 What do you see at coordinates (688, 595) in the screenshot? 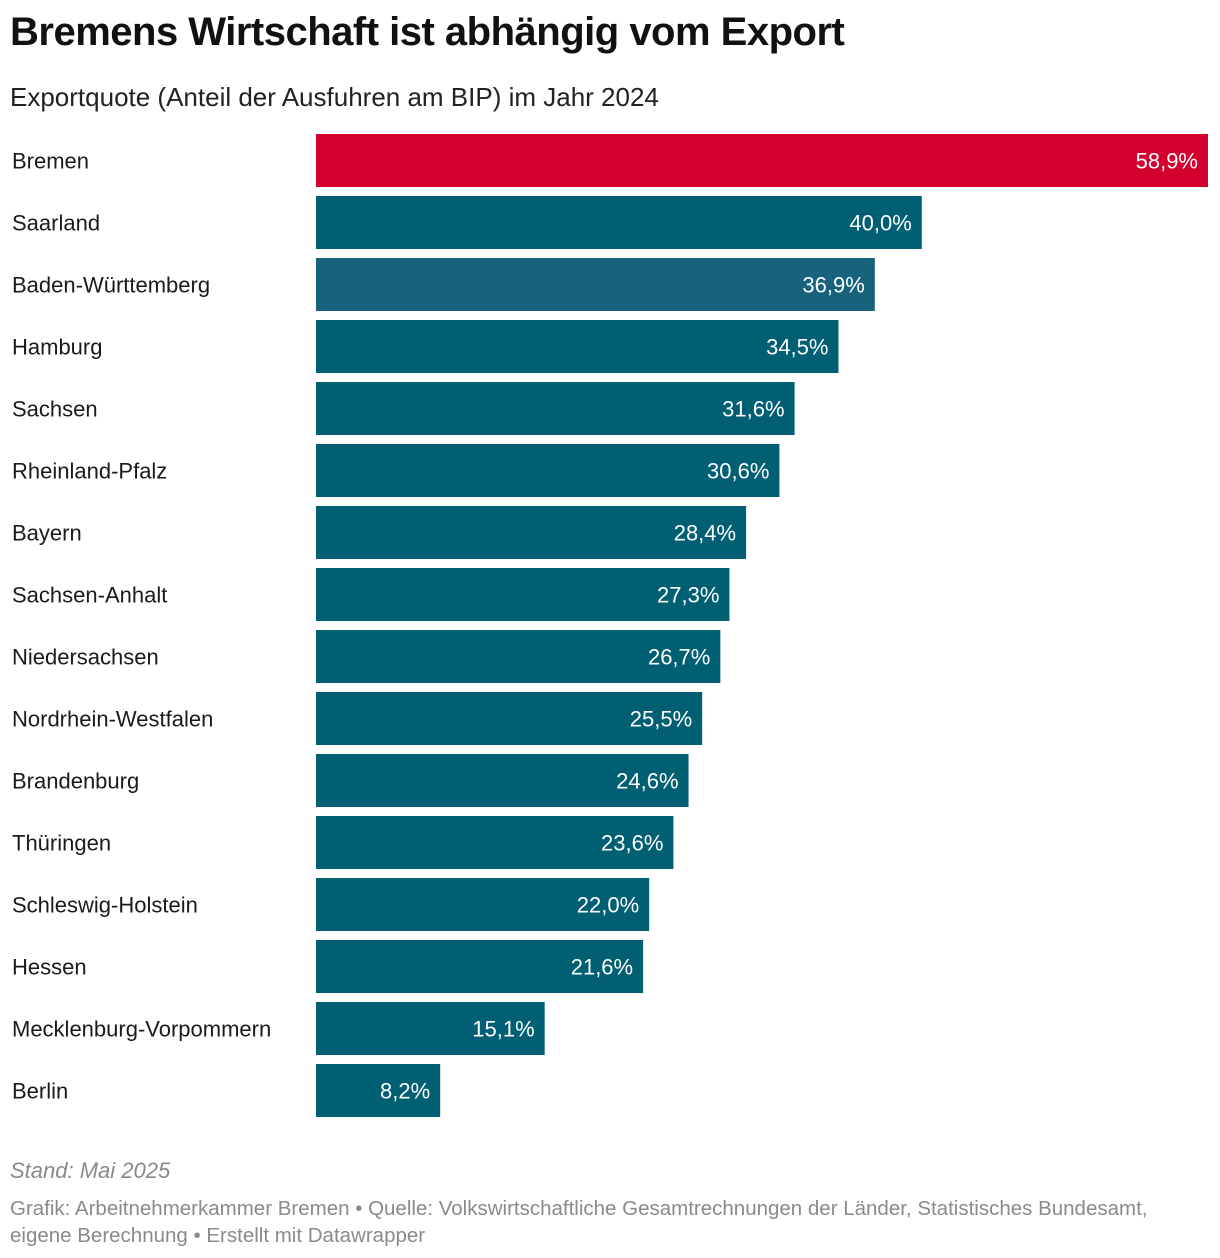
I see `value-label-sachsen-anhalt: 27,3%` at bounding box center [688, 595].